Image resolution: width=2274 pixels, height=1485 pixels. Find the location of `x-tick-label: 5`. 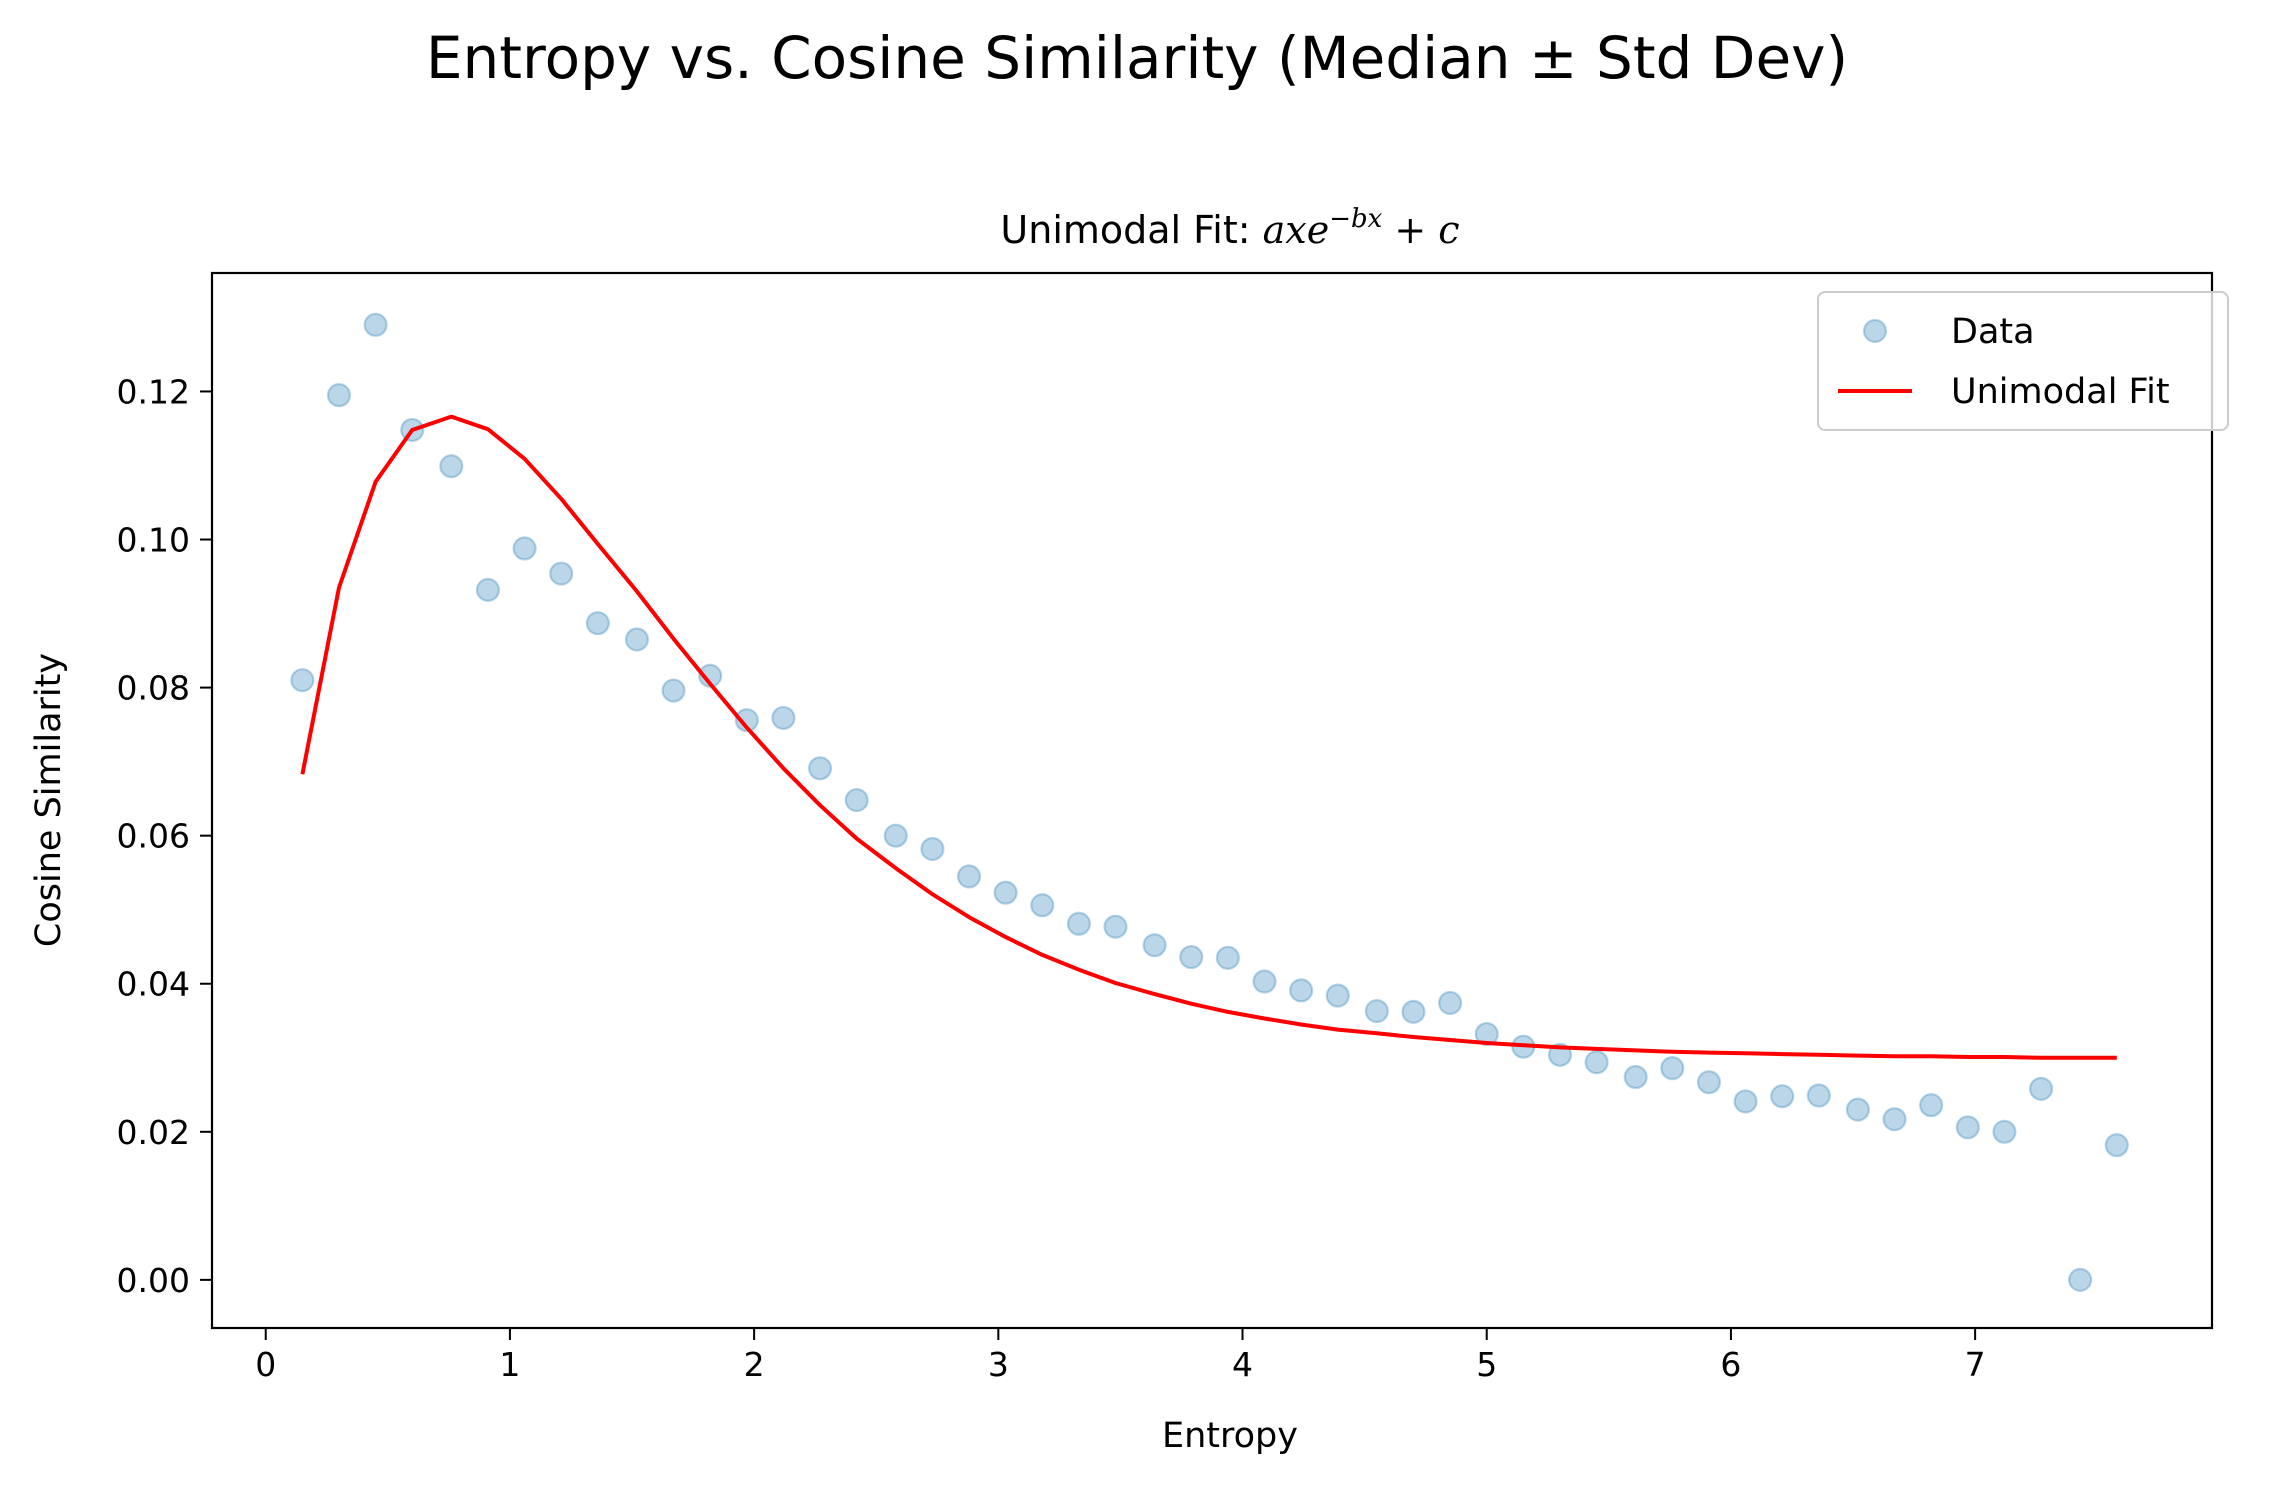

x-tick-label: 5 is located at coordinates (1486, 1364).